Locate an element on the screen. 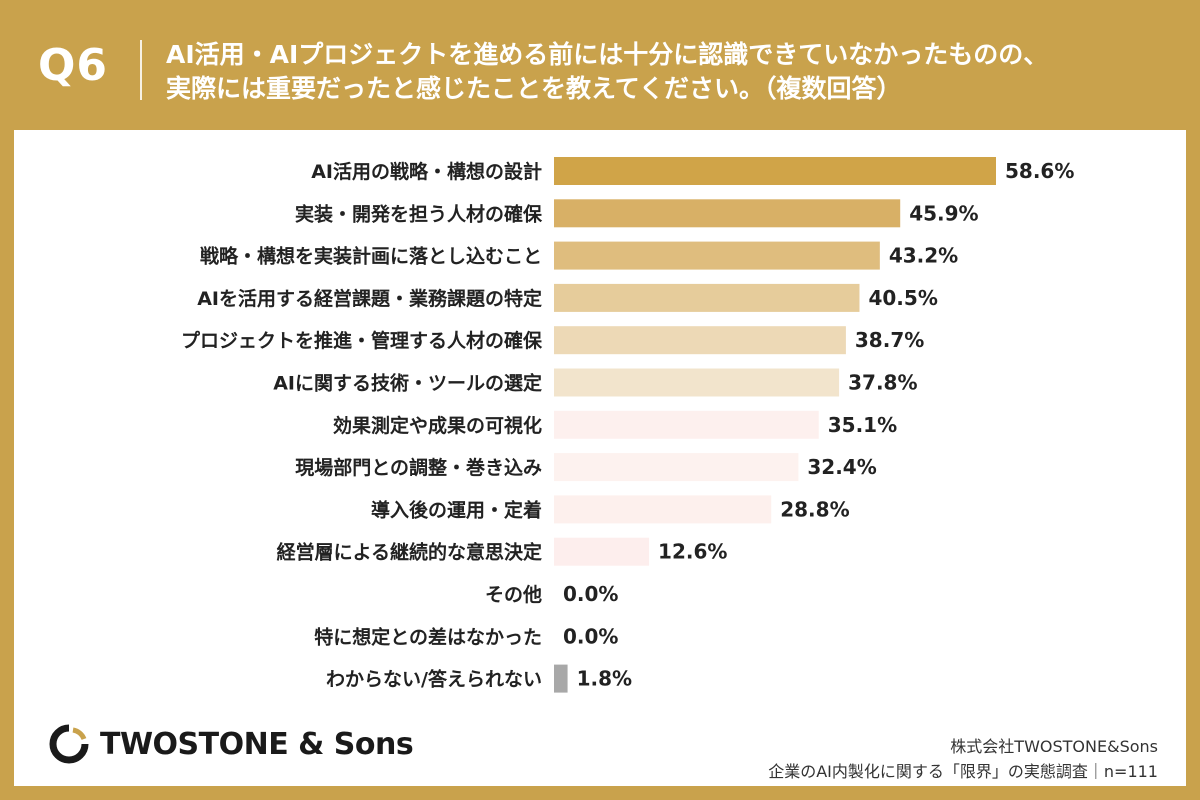  value-label: 43.2% is located at coordinates (923, 256).